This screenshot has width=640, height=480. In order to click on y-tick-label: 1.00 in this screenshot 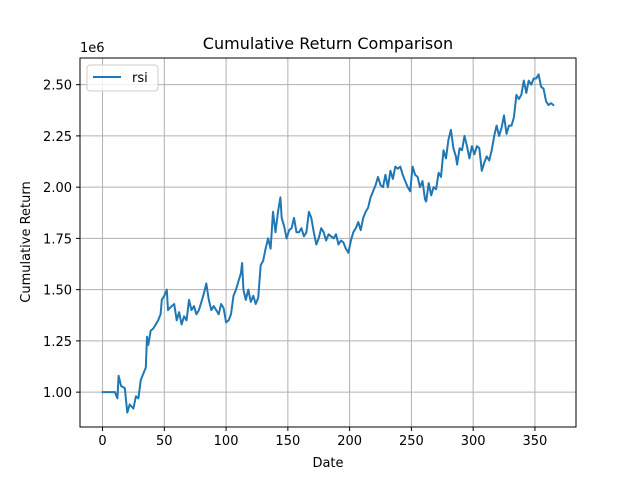, I will do `click(57, 393)`.